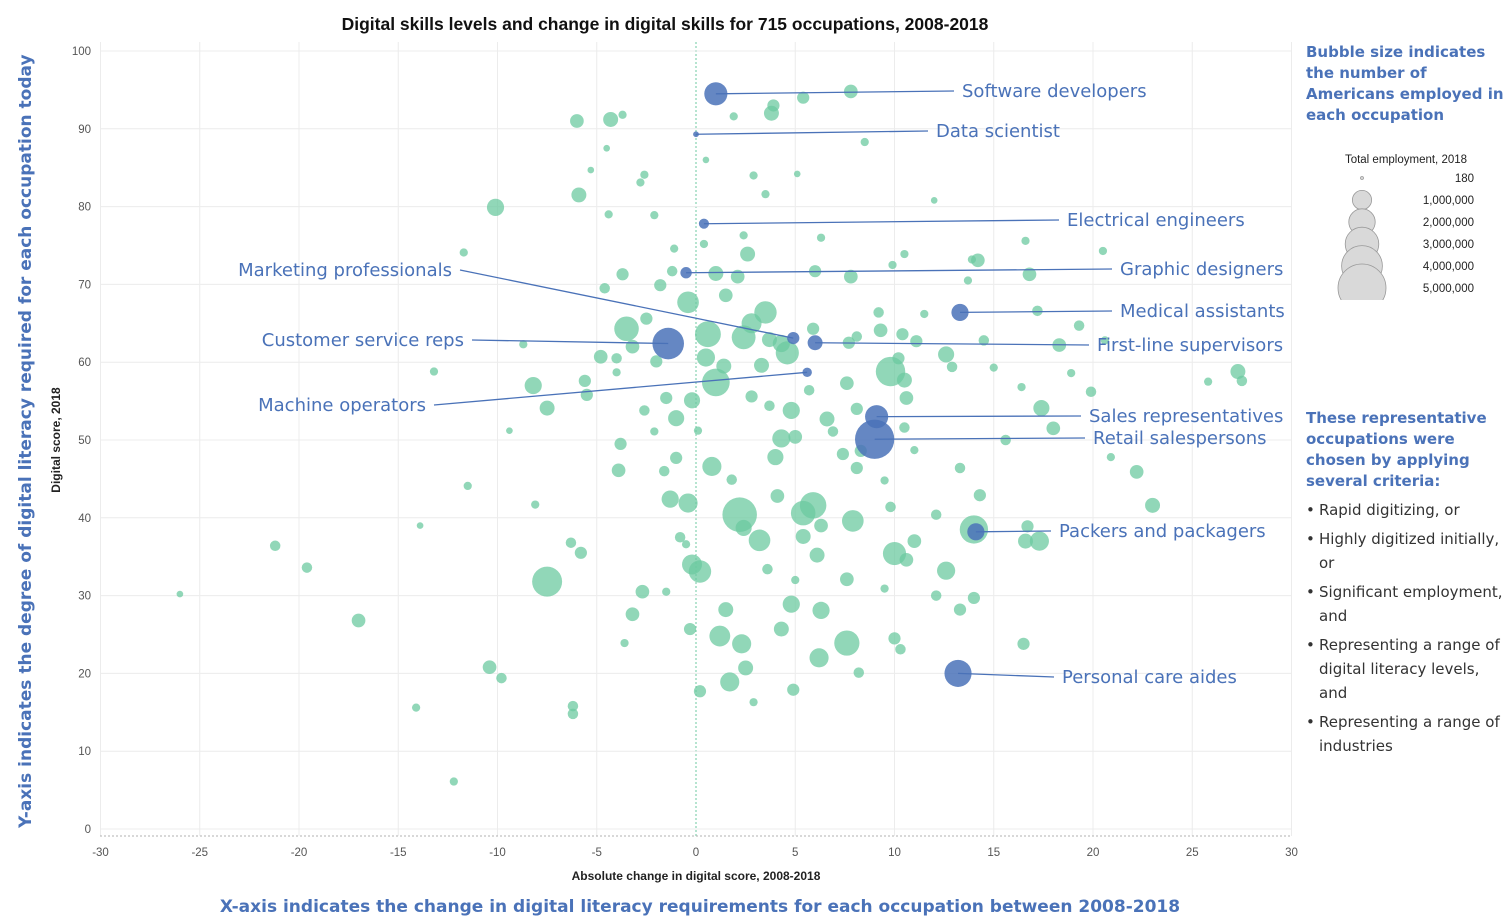  What do you see at coordinates (84, 519) in the screenshot?
I see `y-tick-label: 40` at bounding box center [84, 519].